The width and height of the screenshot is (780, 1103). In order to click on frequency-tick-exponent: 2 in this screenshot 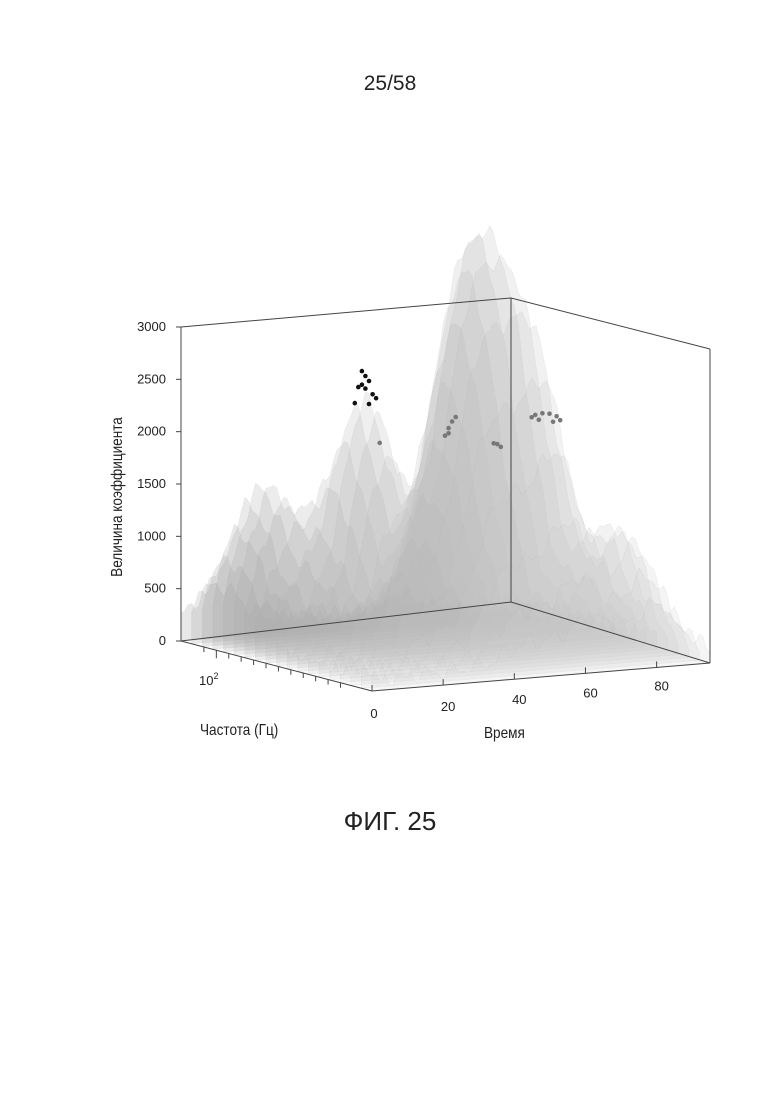, I will do `click(215, 676)`.